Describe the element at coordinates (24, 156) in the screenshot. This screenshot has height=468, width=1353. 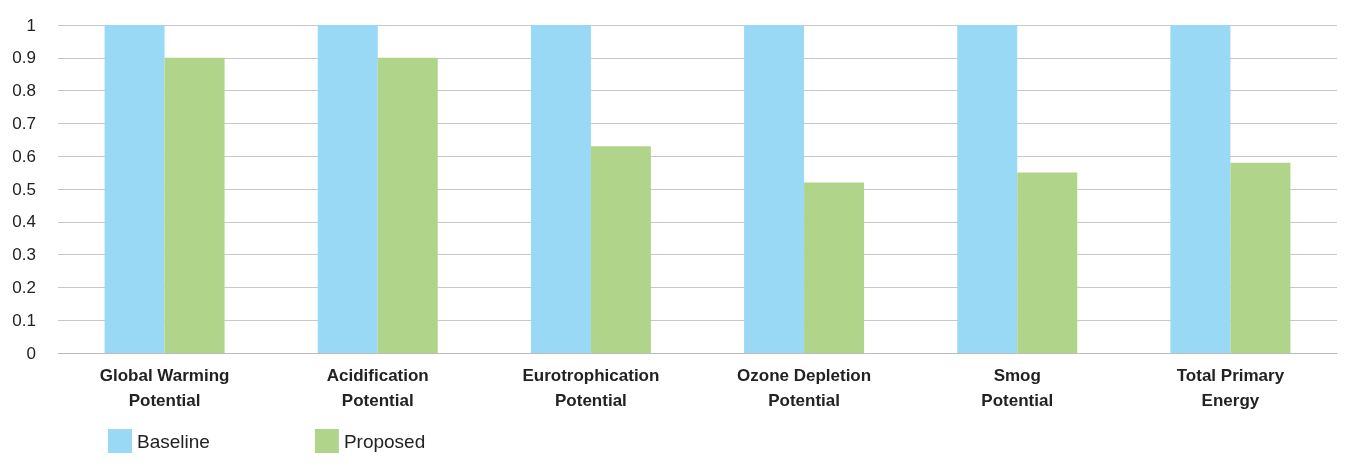
I see `y-tick-label: 0.6` at that location.